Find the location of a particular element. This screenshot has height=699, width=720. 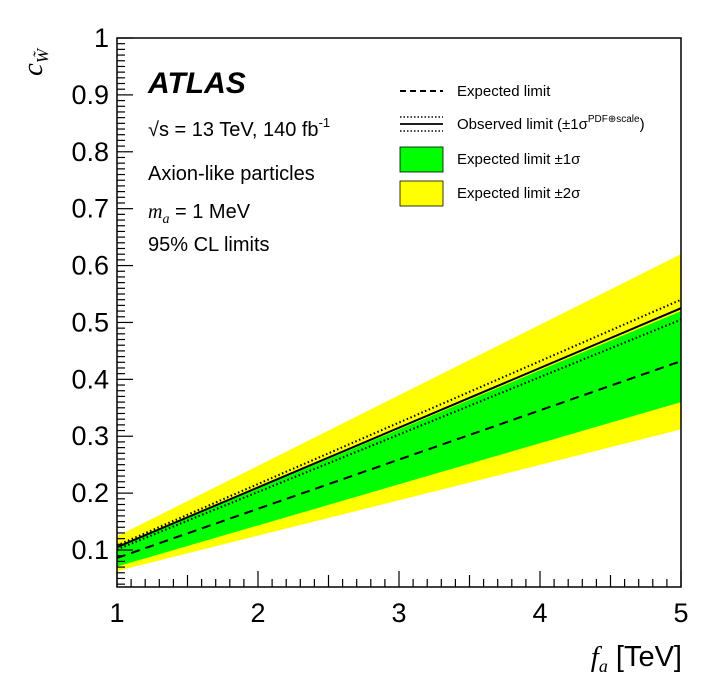

y-tick-label: 0.1 is located at coordinates (90, 550).